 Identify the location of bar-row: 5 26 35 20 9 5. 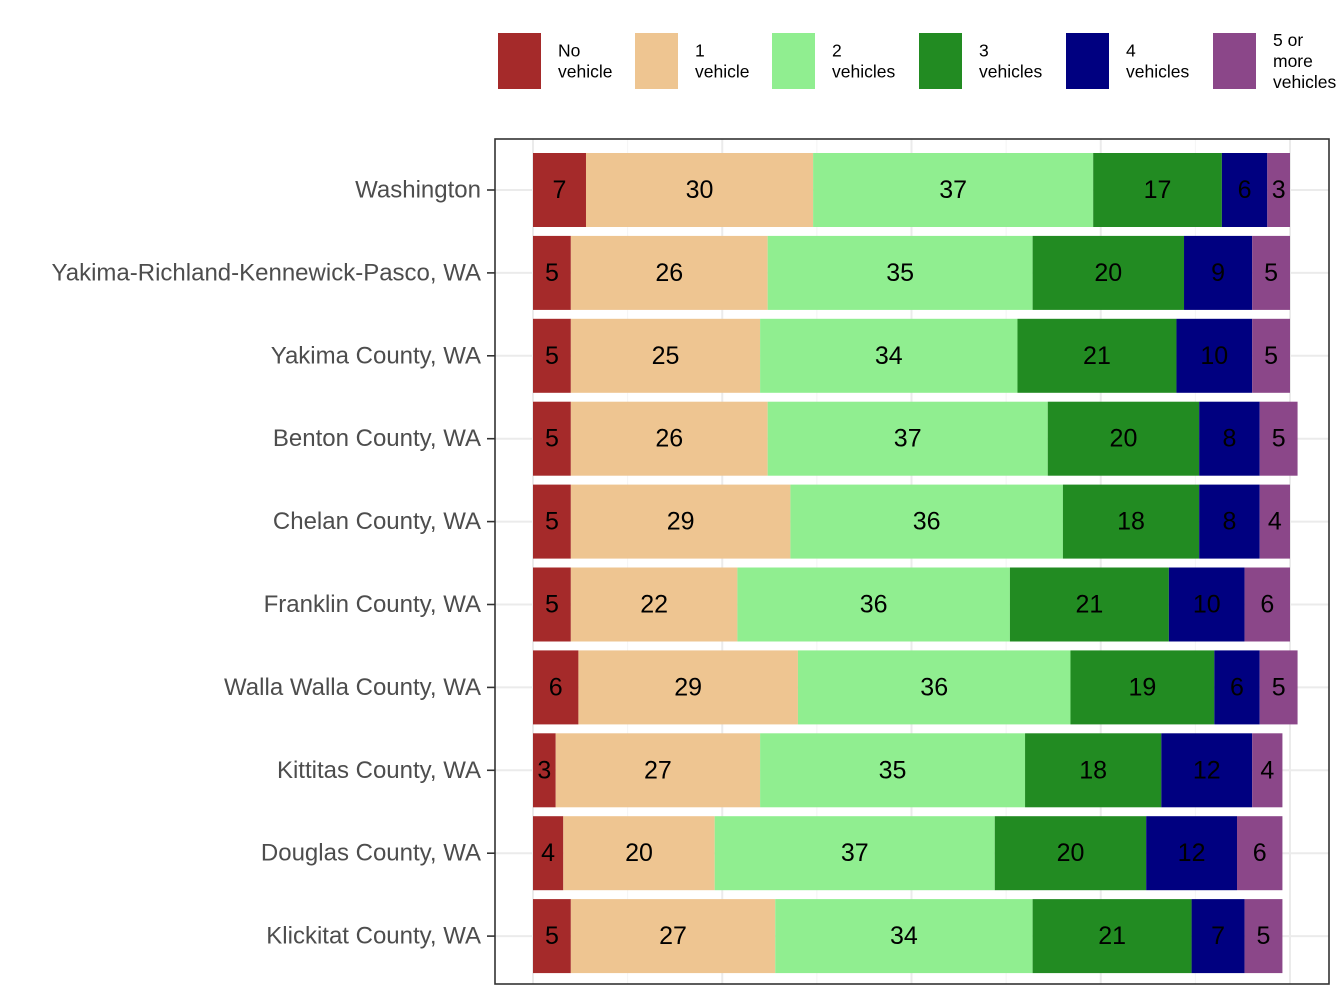
(911, 272).